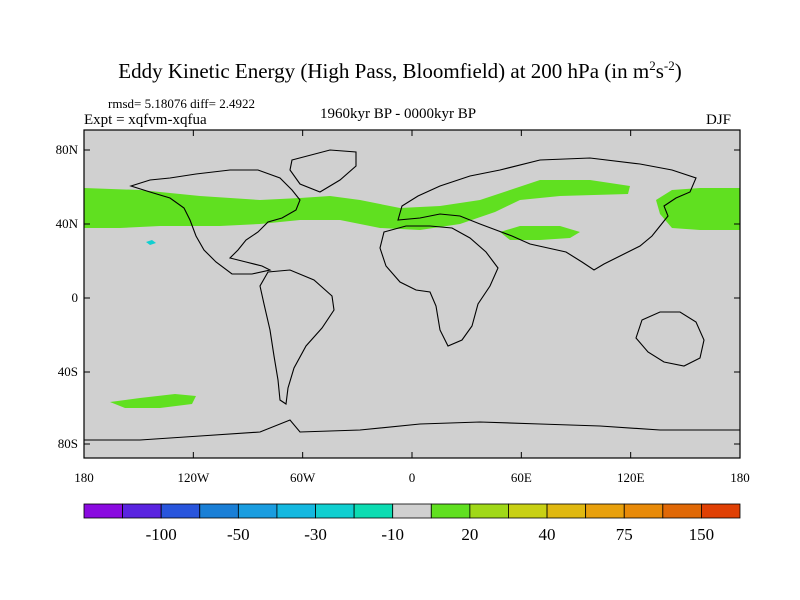 This screenshot has width=800, height=600. What do you see at coordinates (521, 477) in the screenshot?
I see `lon-label: 60E` at bounding box center [521, 477].